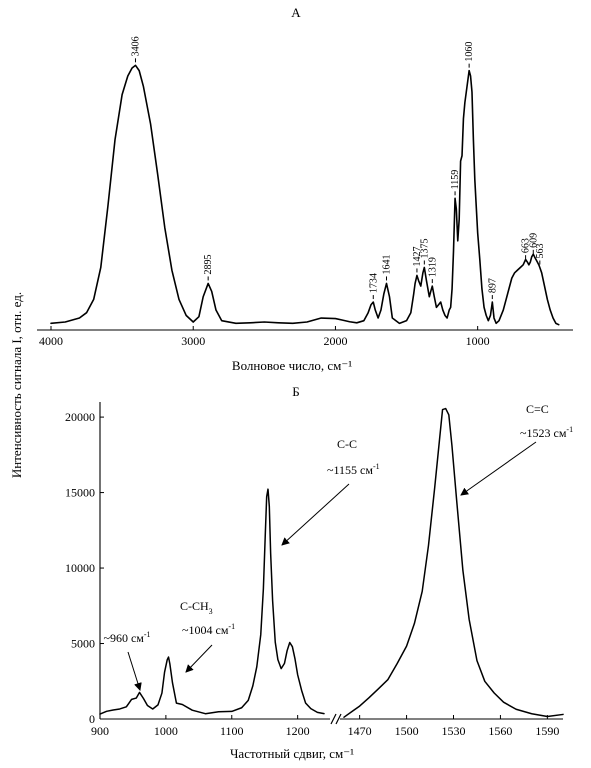 The height and width of the screenshot is (768, 591). I want to click on panel-b-annotation-label-main: C-CH, so click(194, 606).